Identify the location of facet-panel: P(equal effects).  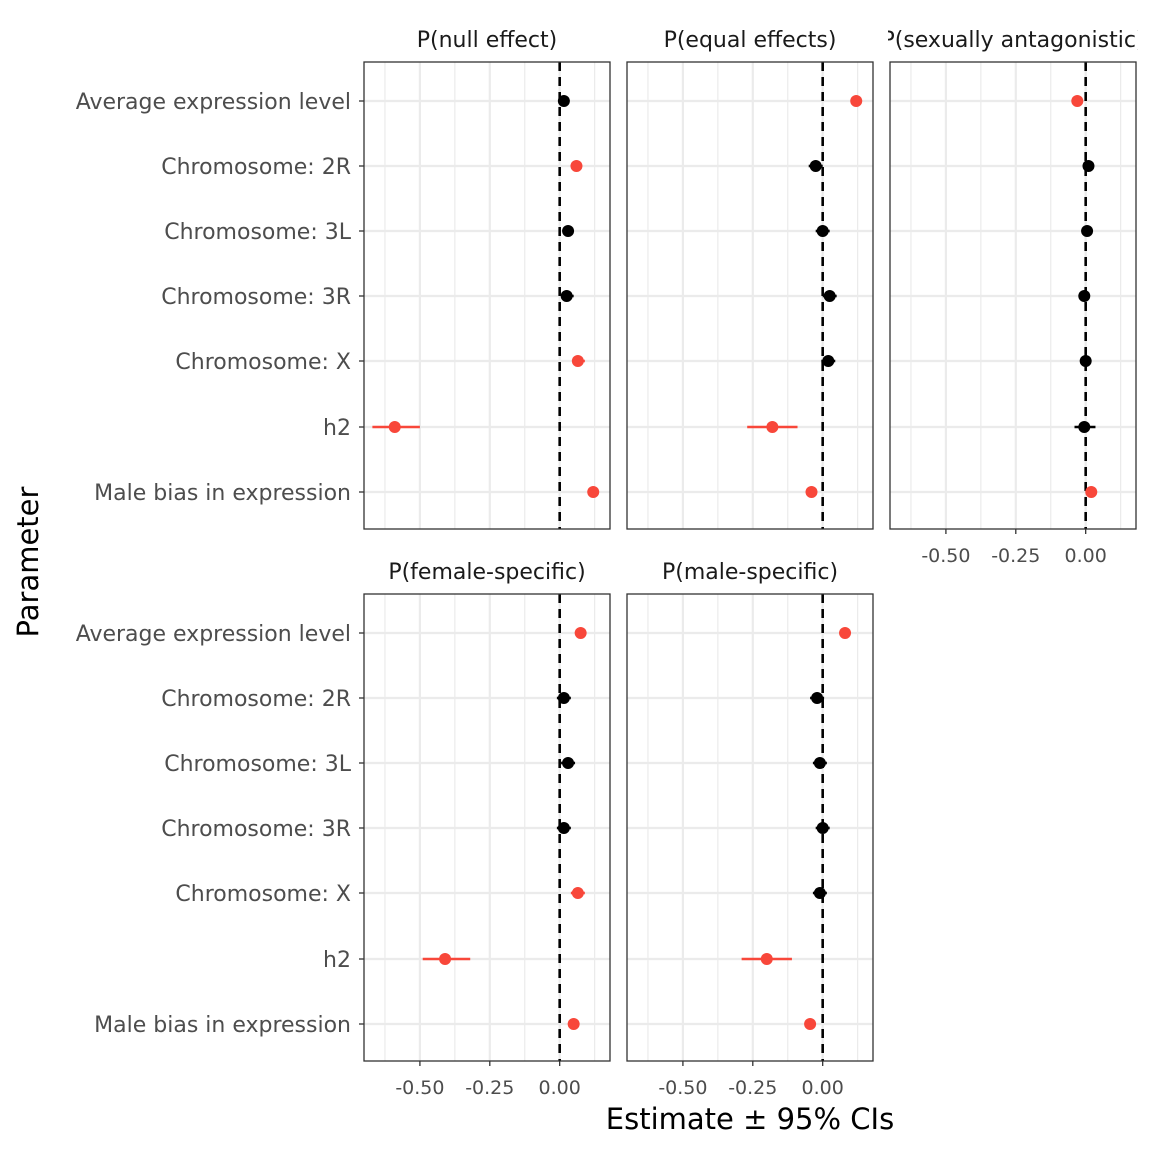
(750, 279).